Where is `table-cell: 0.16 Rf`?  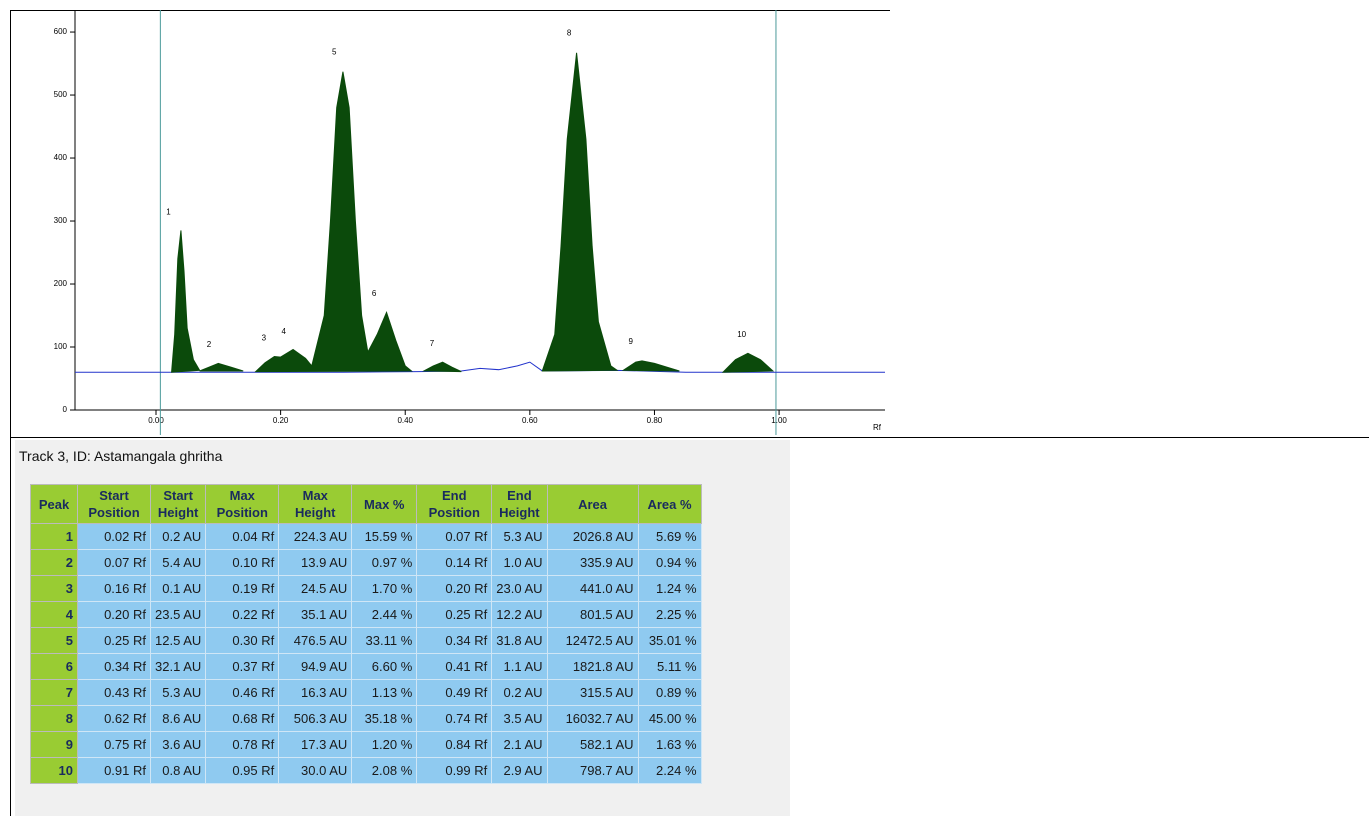 table-cell: 0.16 Rf is located at coordinates (114, 588).